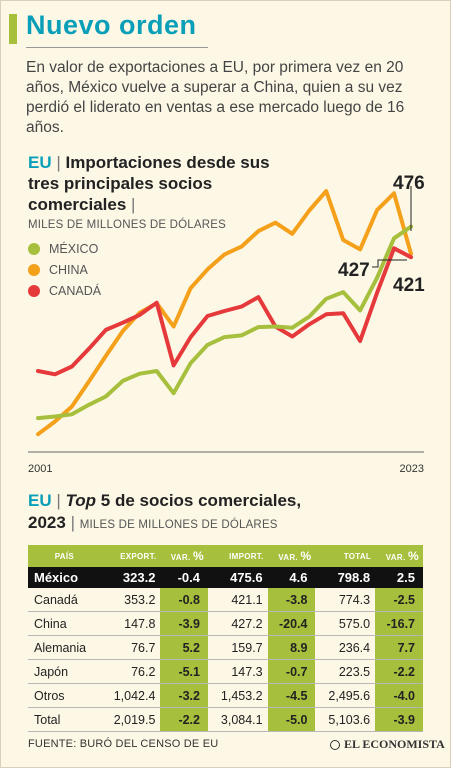 The image size is (451, 768). What do you see at coordinates (399, 719) in the screenshot?
I see `cell-total-var: -3.9` at bounding box center [399, 719].